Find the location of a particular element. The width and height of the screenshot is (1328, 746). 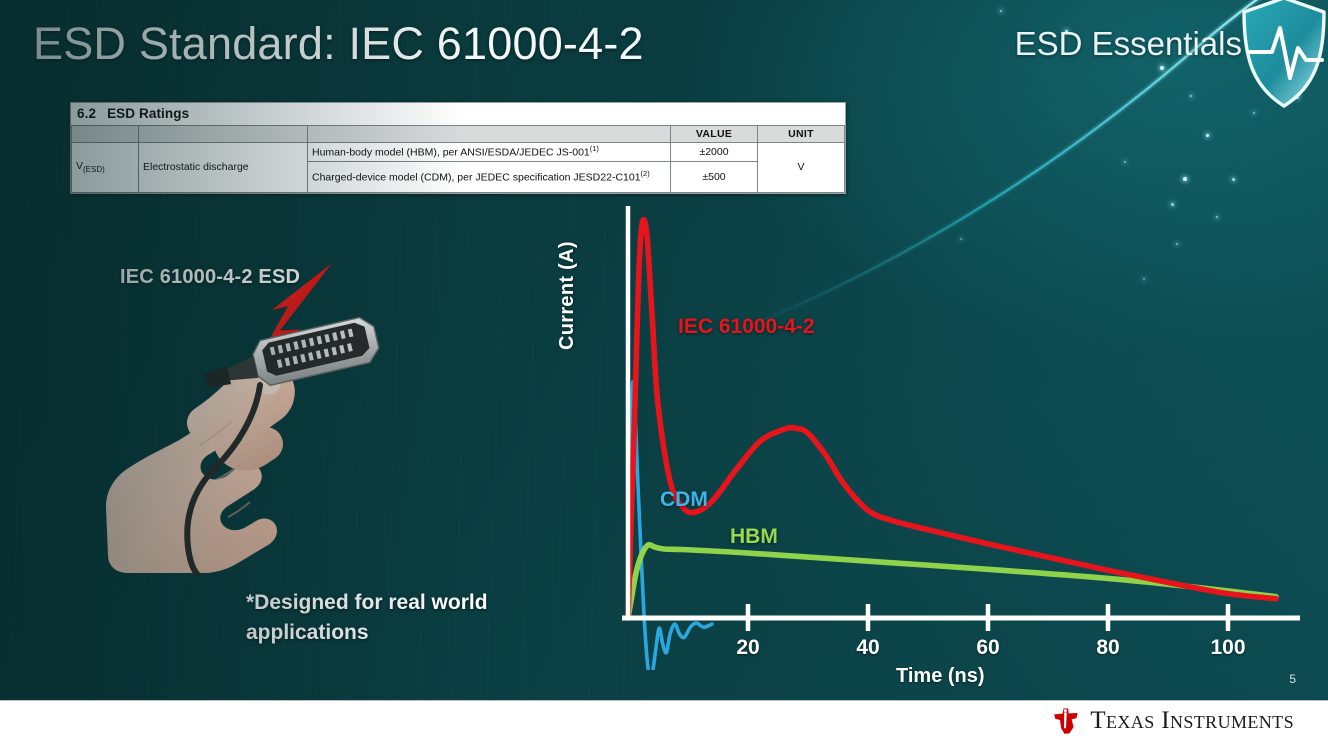

table-header-row: VALUE UNIT is located at coordinates (458, 134).